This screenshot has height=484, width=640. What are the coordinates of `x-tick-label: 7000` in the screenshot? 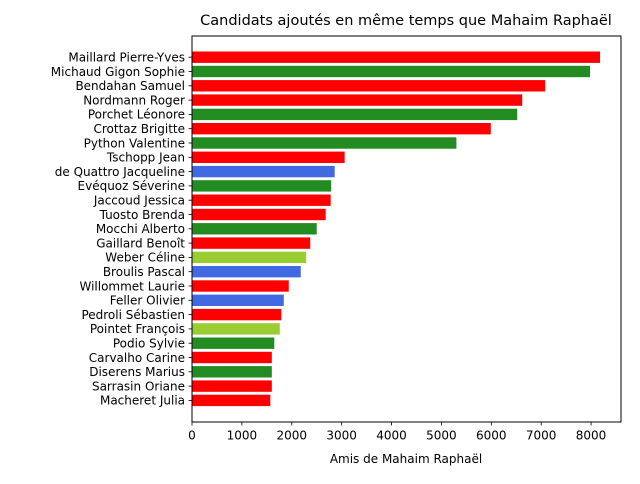 It's located at (541, 436).